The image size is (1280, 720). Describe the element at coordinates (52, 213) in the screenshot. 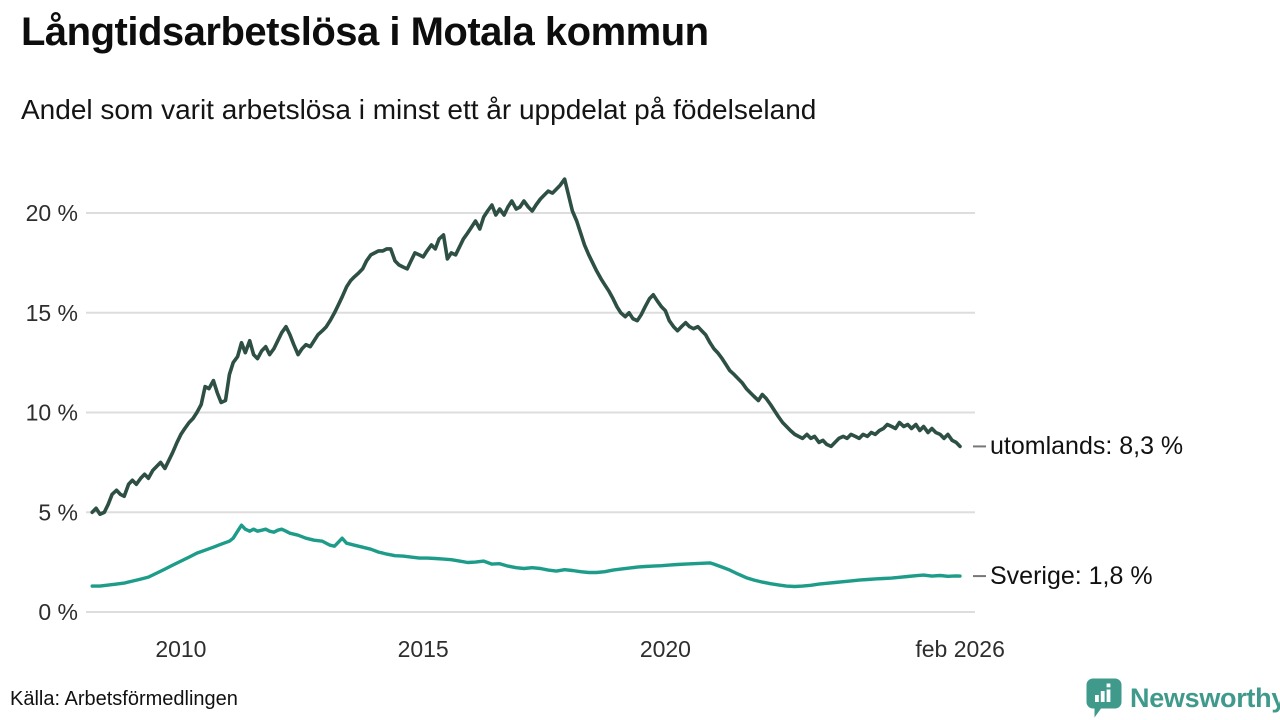

I see `svg-text: 20 %` at that location.